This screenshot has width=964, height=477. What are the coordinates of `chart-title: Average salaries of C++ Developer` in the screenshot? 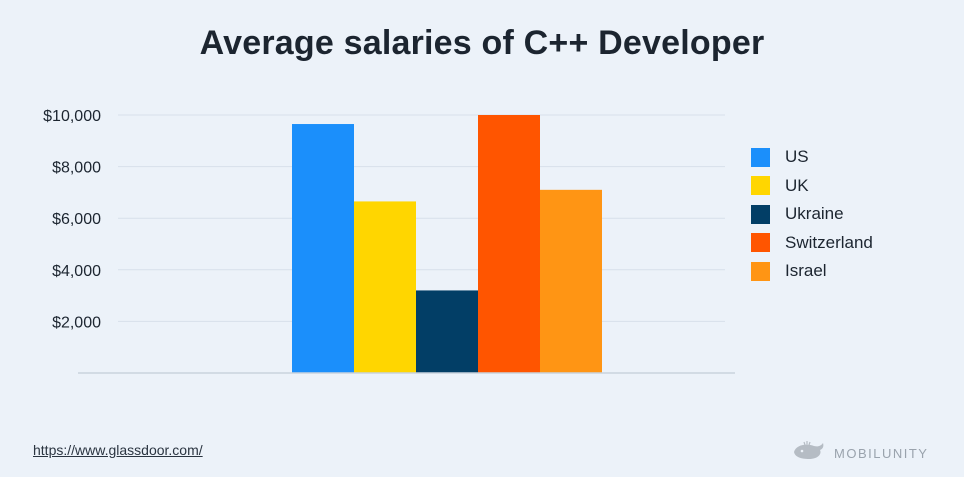 It's located at (482, 43).